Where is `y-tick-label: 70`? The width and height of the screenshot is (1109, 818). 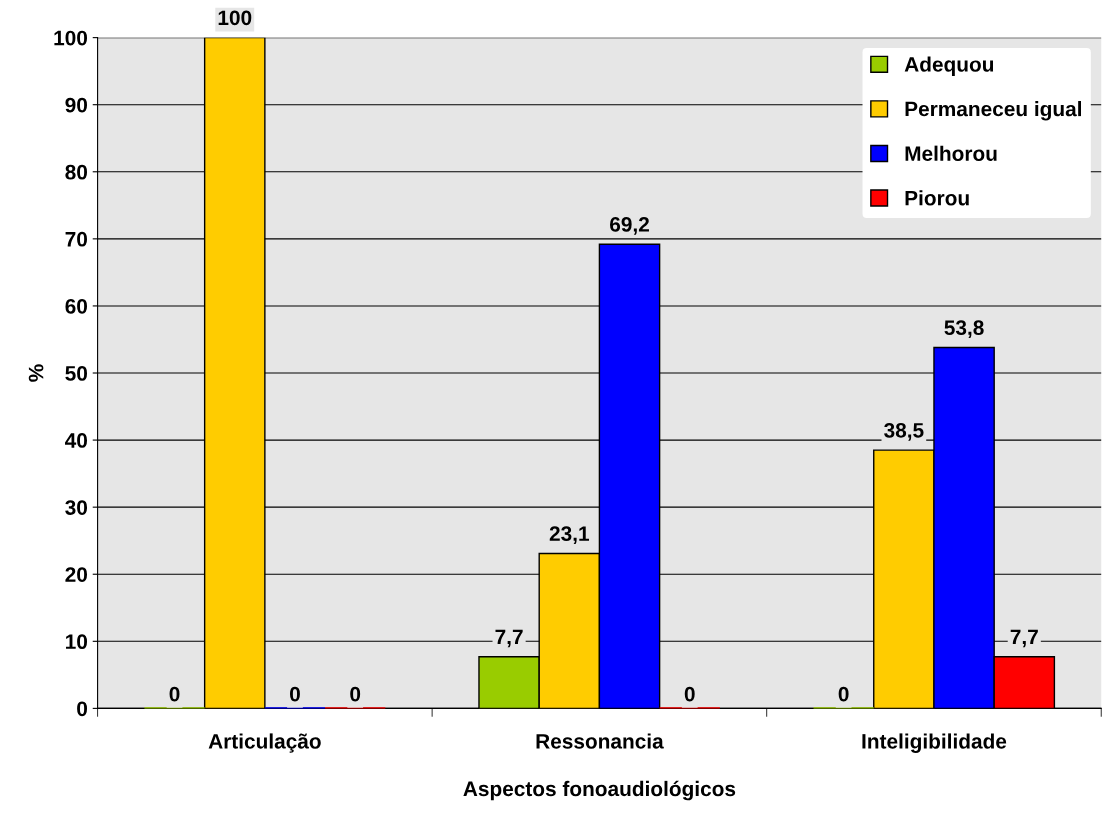
y-tick-label: 70 is located at coordinates (76, 239).